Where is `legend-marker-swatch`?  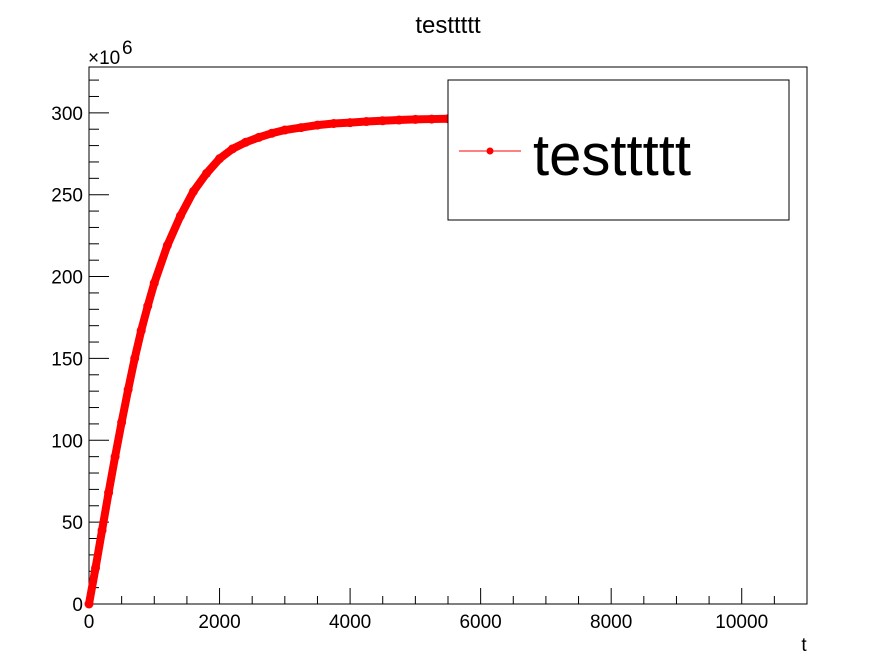
legend-marker-swatch is located at coordinates (490, 151).